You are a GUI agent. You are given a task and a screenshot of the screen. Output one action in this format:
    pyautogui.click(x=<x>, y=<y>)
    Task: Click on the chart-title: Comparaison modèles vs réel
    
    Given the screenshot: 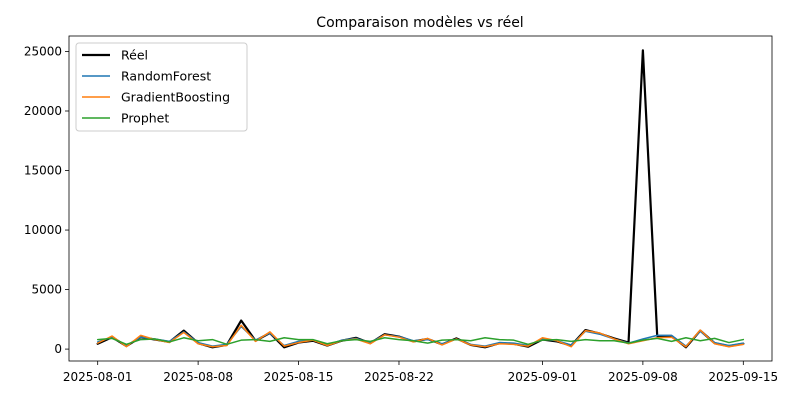 What is the action you would take?
    pyautogui.click(x=419, y=23)
    